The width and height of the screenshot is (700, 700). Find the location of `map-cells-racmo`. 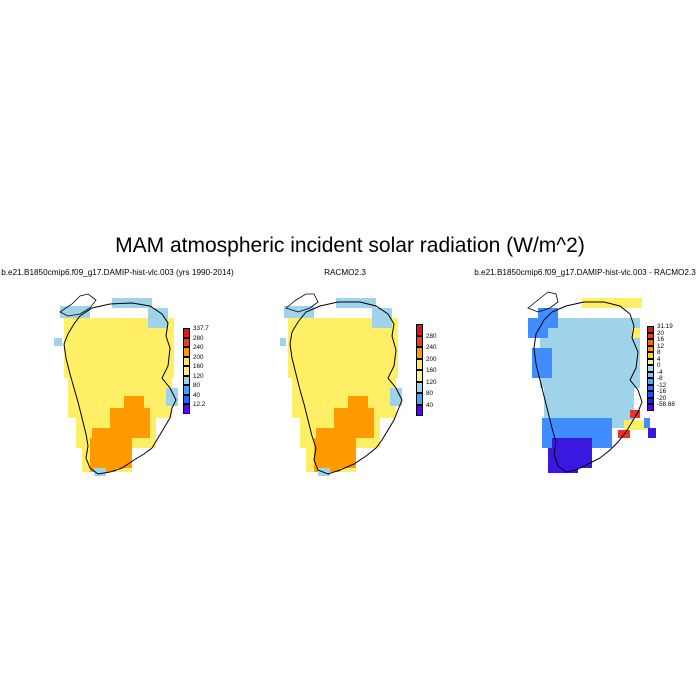

map-cells-racmo is located at coordinates (341, 387).